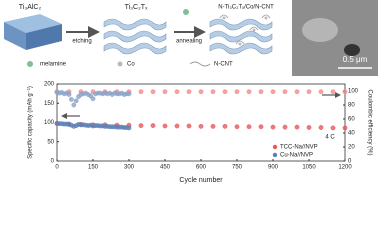 The width and height of the screenshot is (378, 240). Describe the element at coordinates (351, 134) in the screenshot. I see `y2-tick-label: 40` at that location.